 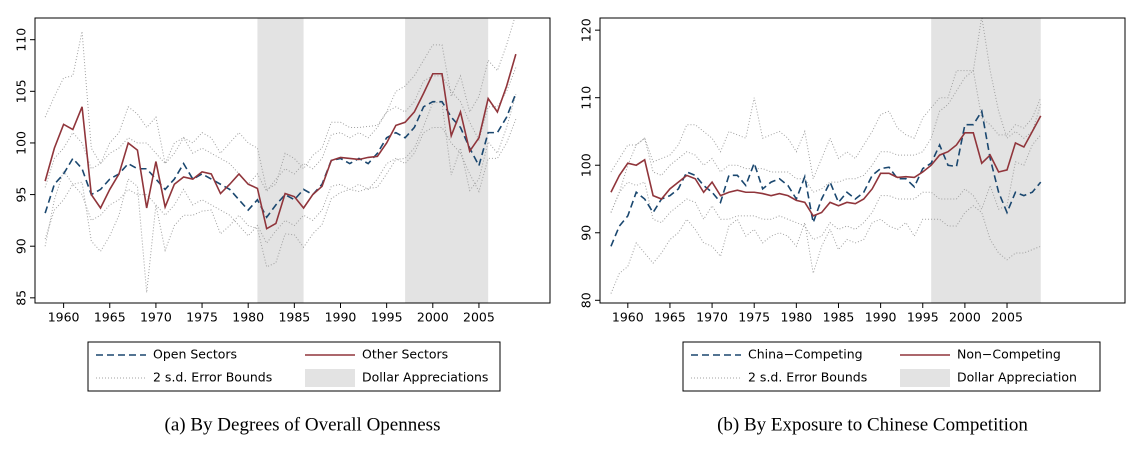 I want to click on caption: (a) By Degrees of Overall Openness, so click(x=303, y=424).